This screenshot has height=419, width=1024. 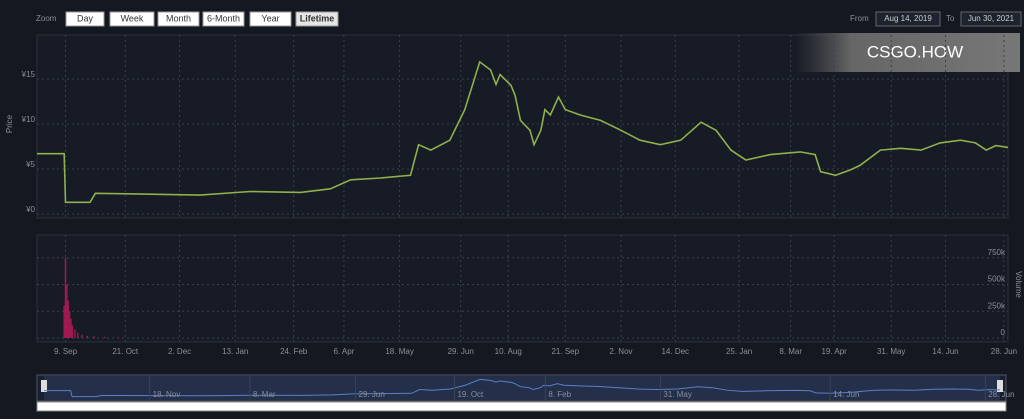 What do you see at coordinates (1004, 351) in the screenshot?
I see `x-tick-label: 28. Jun` at bounding box center [1004, 351].